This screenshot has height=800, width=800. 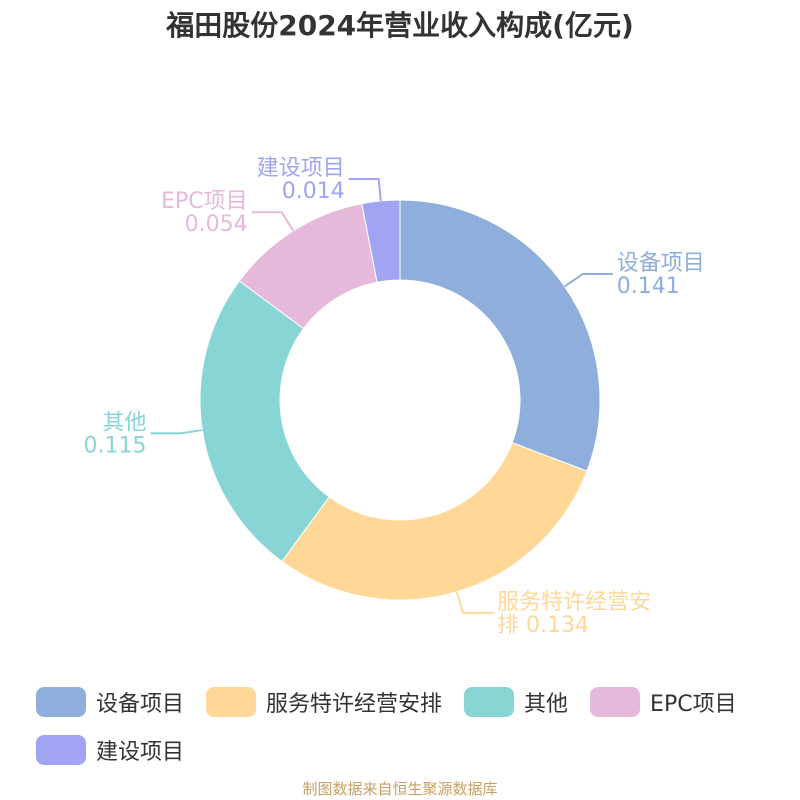 I want to click on slice-label-1: 服务特许经营安排 0.134, so click(x=574, y=614).